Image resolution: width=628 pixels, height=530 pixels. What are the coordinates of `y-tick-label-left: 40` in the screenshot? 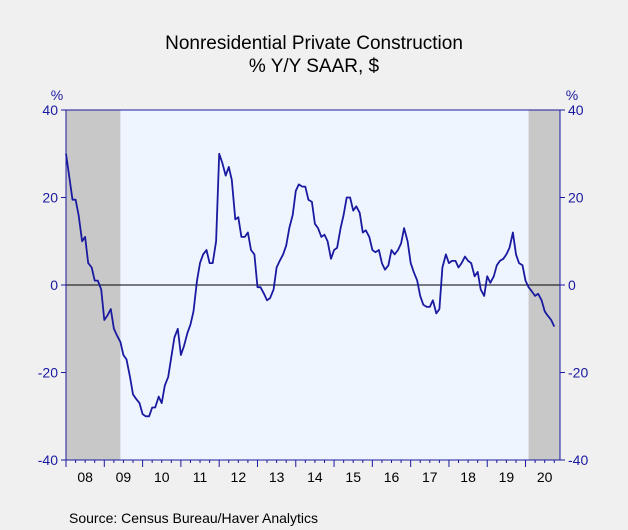 It's located at (50, 110).